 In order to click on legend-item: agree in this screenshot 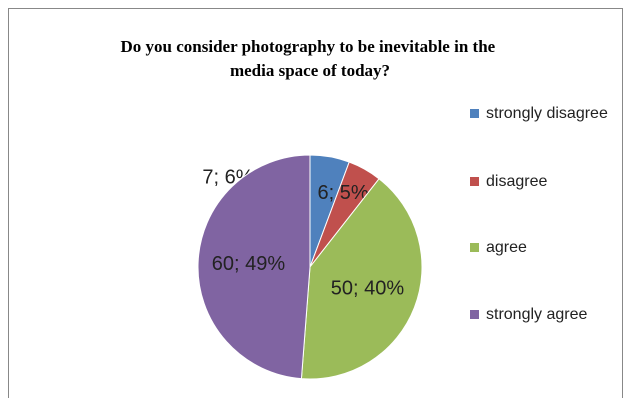, I will do `click(545, 248)`.